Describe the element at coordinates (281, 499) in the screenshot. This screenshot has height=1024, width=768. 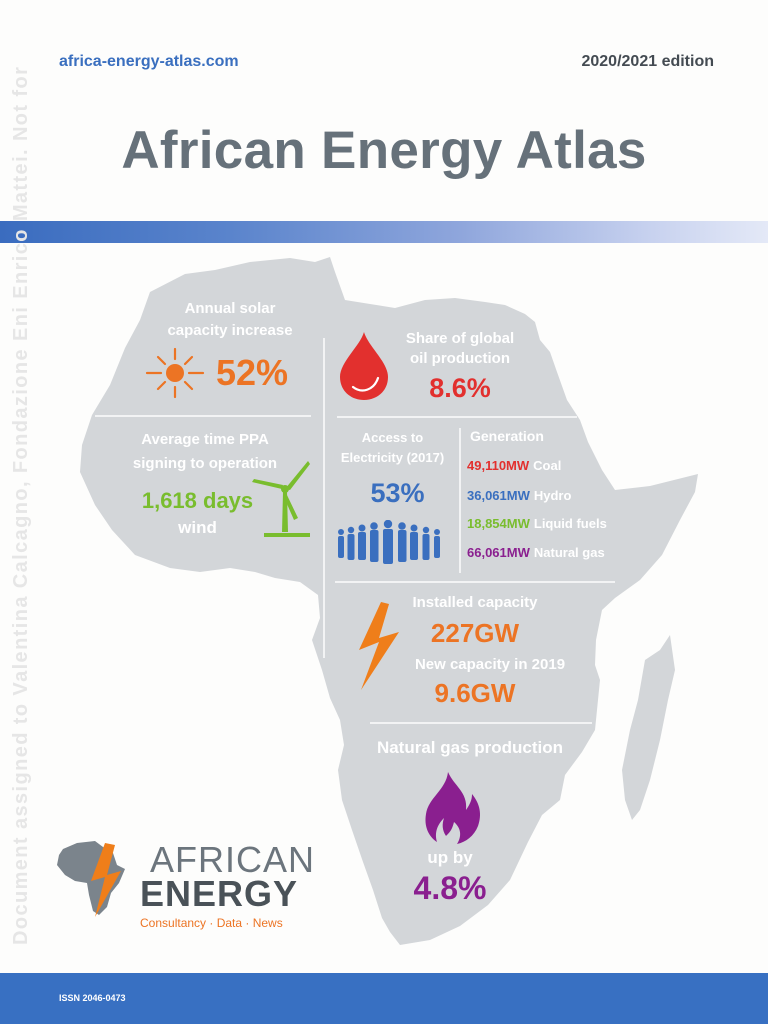
I see `wind-turbine-icon` at that location.